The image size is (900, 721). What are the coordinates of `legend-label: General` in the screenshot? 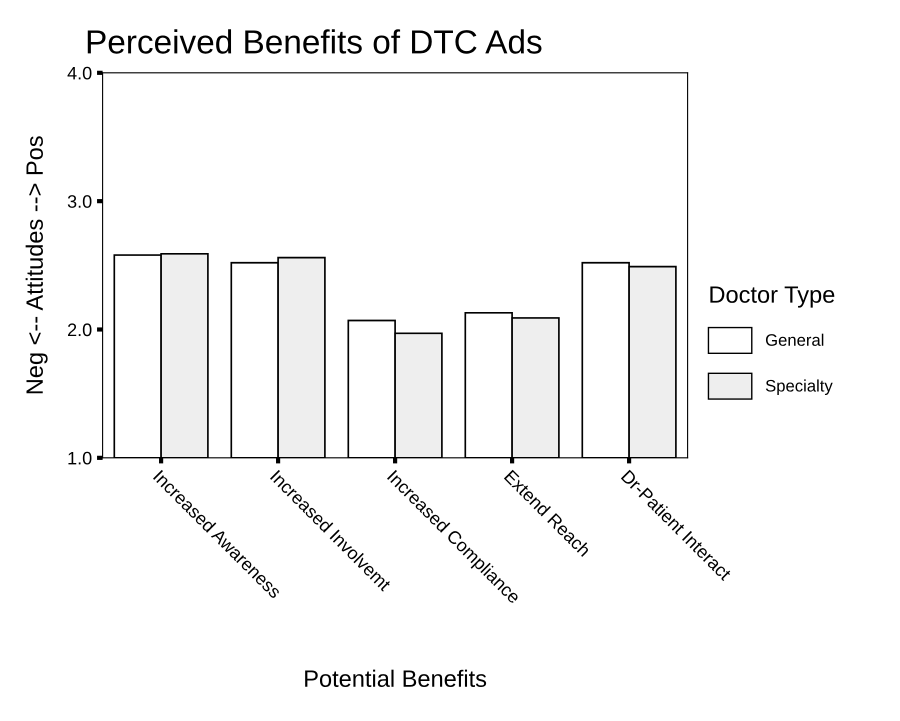 It's located at (795, 340).